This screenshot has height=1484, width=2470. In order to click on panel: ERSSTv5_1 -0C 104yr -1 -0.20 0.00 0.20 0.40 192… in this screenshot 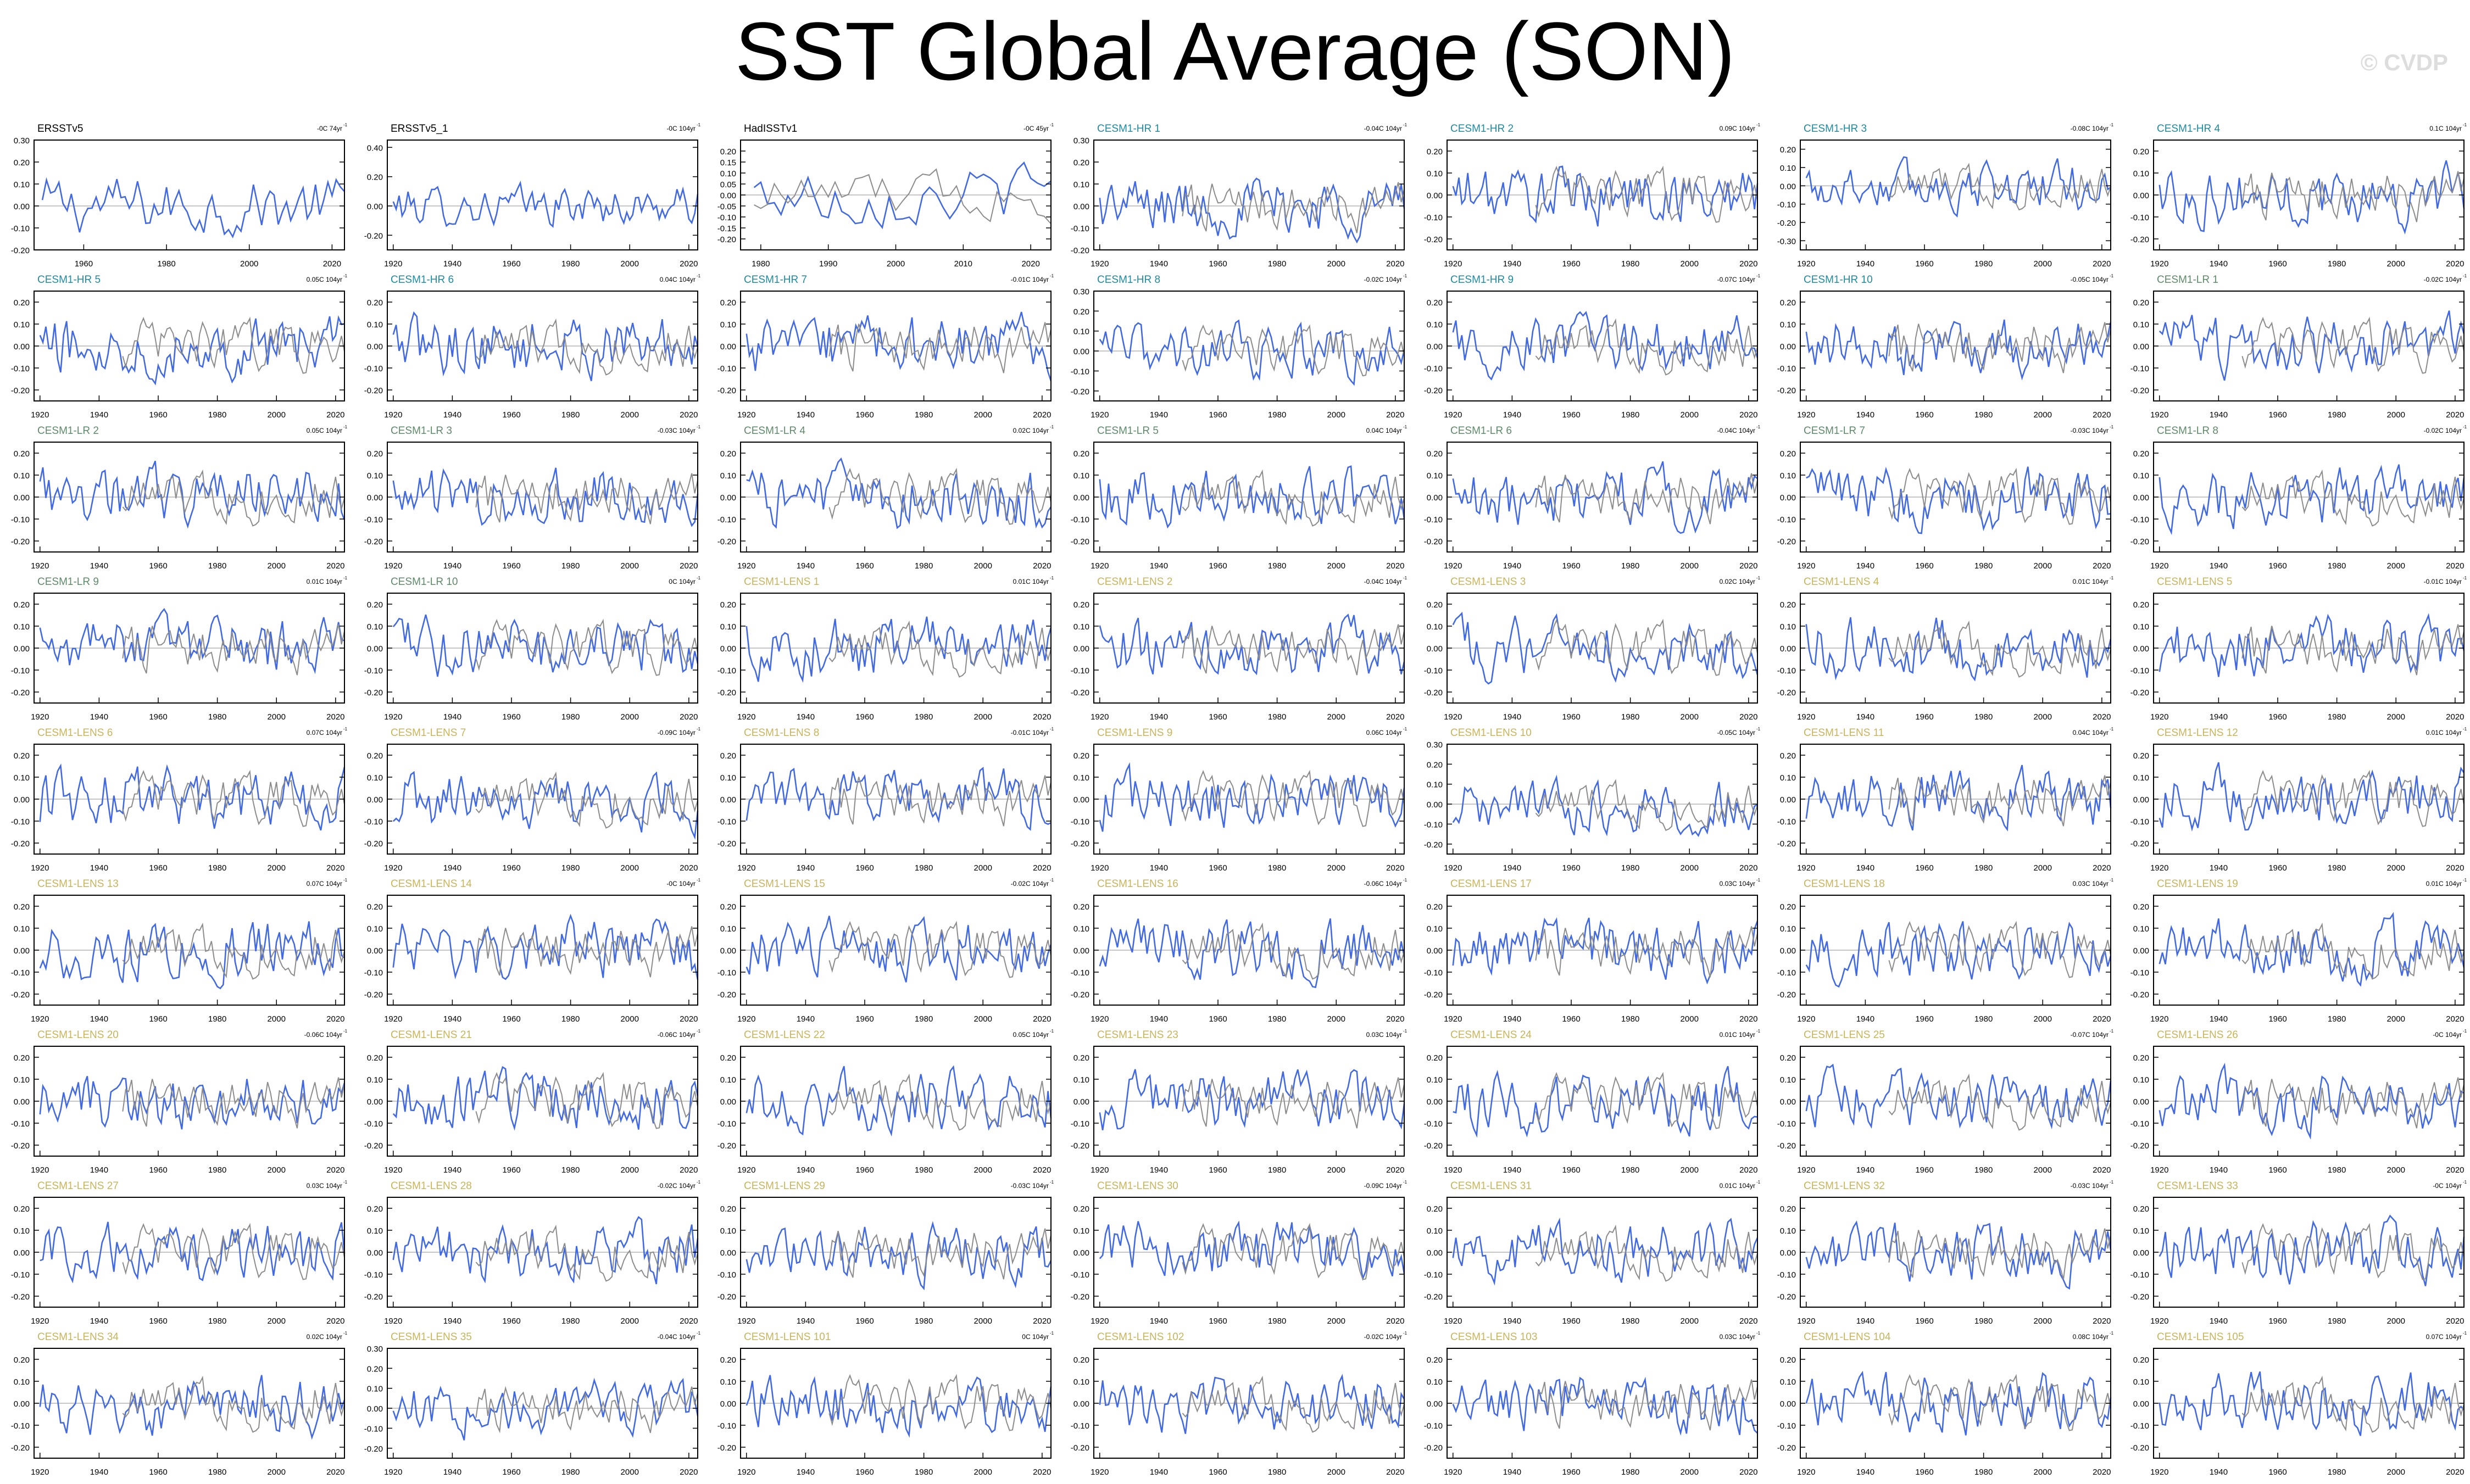, I will do `click(532, 195)`.